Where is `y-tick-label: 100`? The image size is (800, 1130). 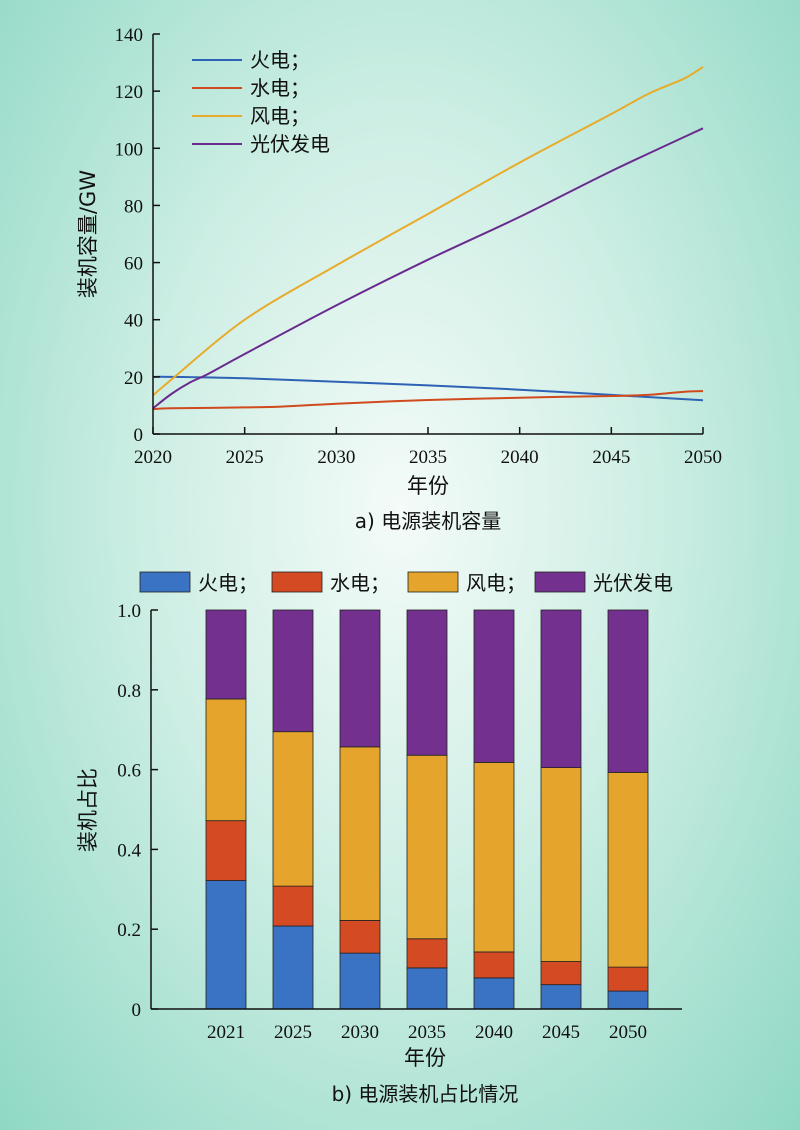 y-tick-label: 100 is located at coordinates (129, 149).